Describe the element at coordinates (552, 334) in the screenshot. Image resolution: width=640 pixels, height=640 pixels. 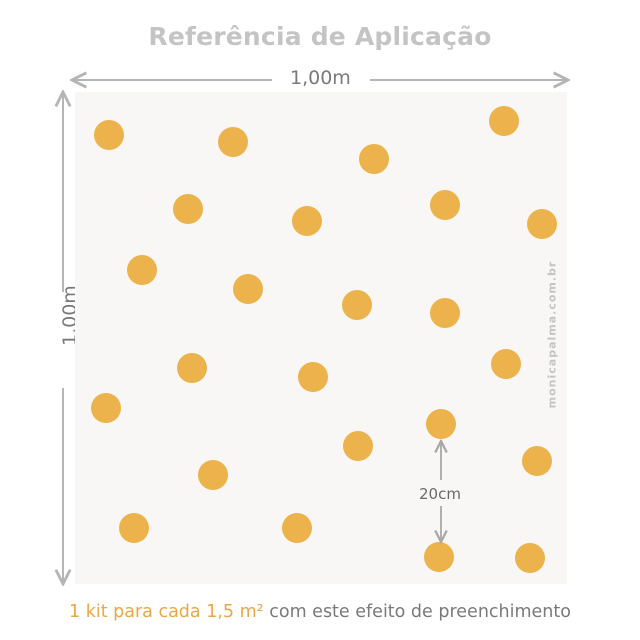
I see `watermark: monicapalma.com.br` at that location.